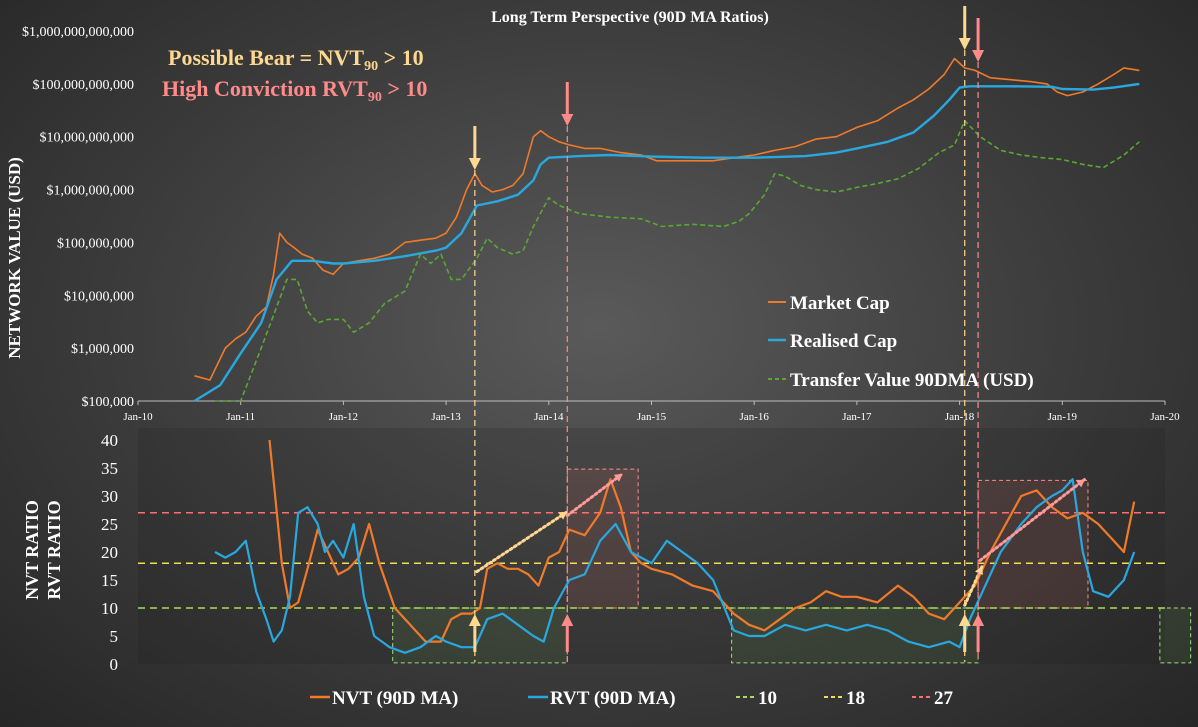  I want to click on upper-y-tick-label: $1,000,000,000, so click(91, 191).